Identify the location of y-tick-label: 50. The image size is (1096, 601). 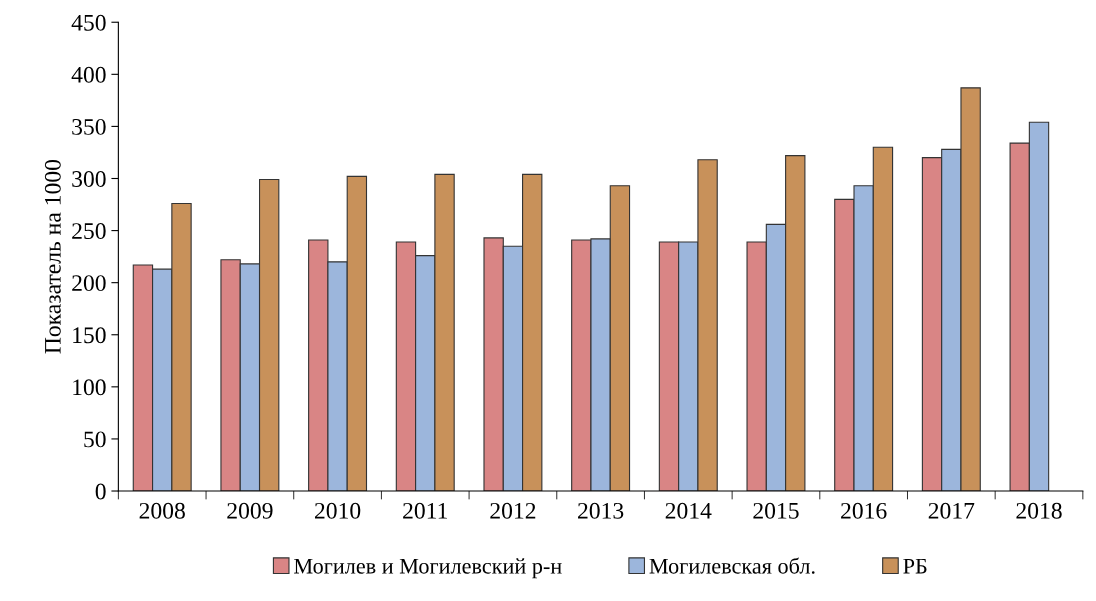
(95, 439).